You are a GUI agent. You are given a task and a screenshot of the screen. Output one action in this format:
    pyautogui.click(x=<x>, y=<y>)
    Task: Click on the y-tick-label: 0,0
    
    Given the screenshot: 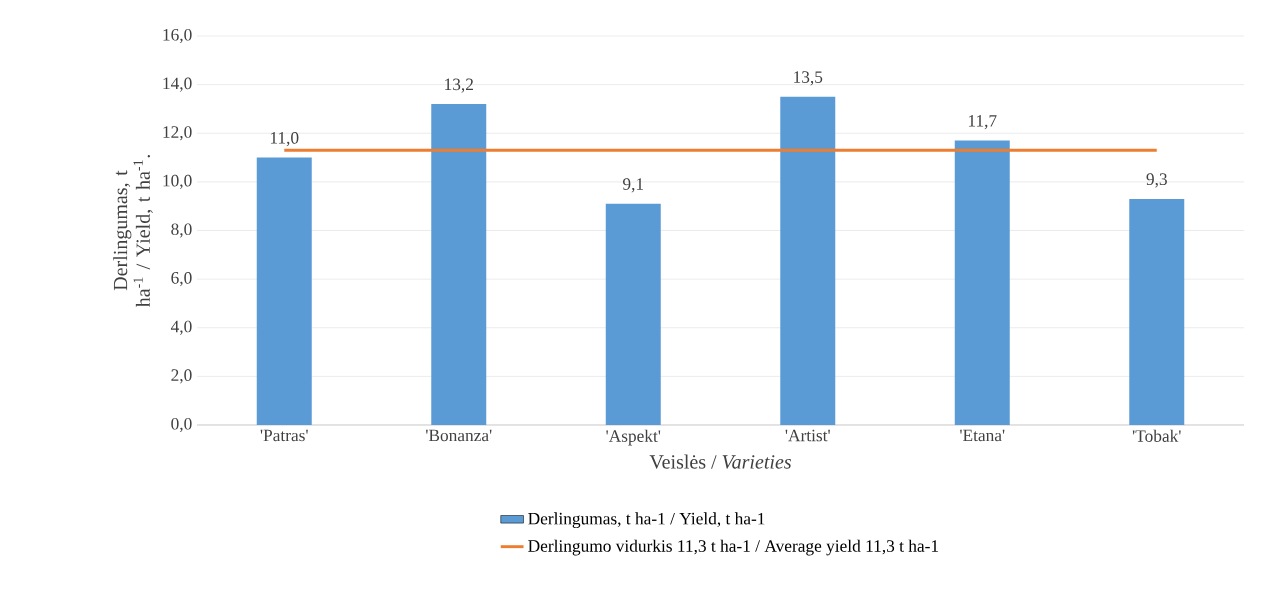 What is the action you would take?
    pyautogui.click(x=181, y=425)
    